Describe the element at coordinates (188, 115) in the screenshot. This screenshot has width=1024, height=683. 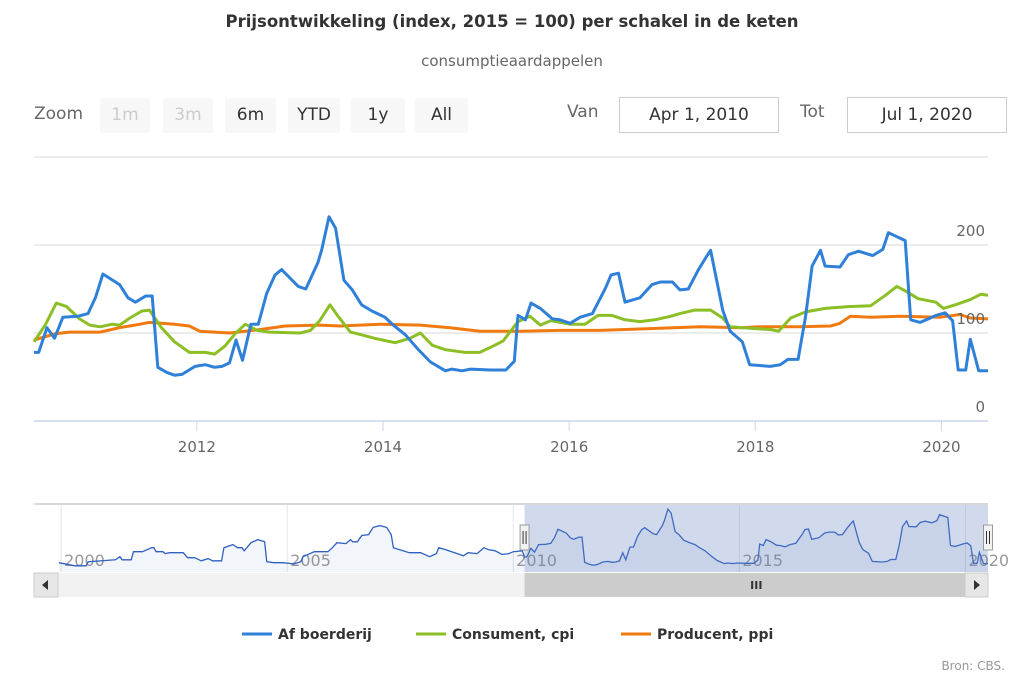
I see `range-button-3m: 3m` at that location.